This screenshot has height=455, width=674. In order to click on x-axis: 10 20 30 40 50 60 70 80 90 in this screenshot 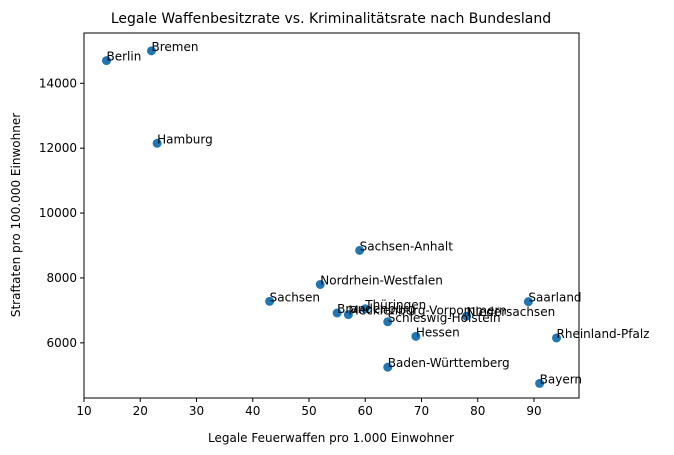, I will do `click(309, 408)`.